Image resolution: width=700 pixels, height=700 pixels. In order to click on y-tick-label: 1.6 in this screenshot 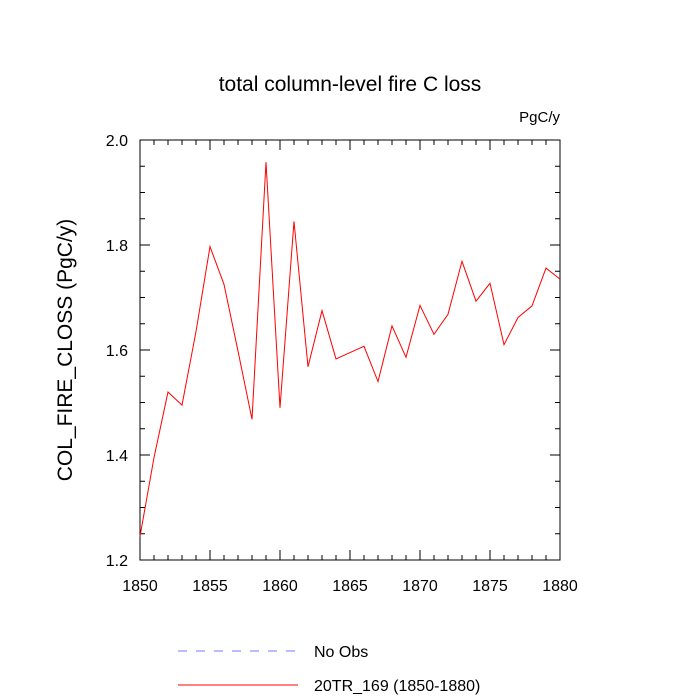, I will do `click(117, 351)`.